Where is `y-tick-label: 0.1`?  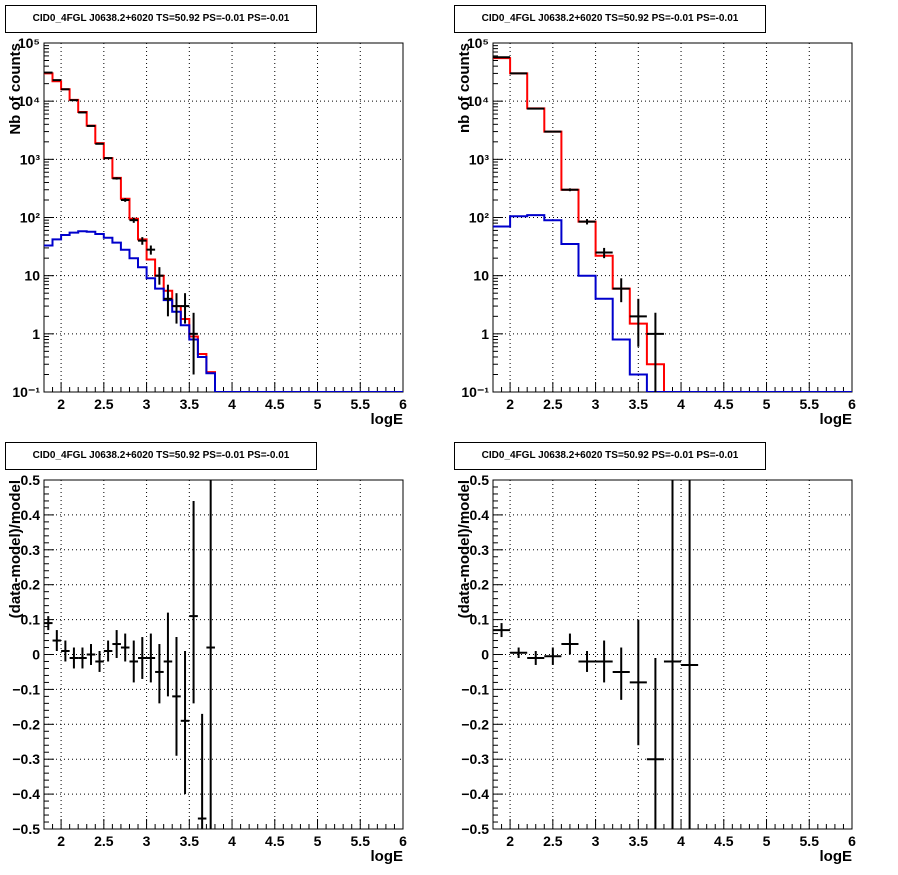 y-tick-label: 0.1 is located at coordinates (480, 620).